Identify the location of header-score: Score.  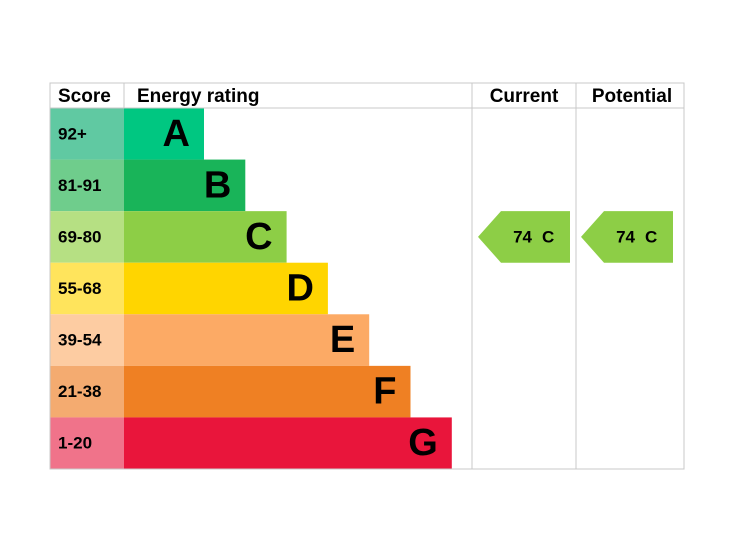
(84, 96).